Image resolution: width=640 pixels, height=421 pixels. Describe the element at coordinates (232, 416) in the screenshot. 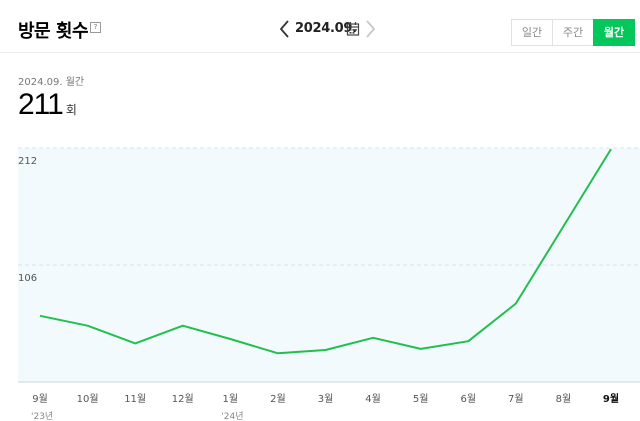

I see `year-label: '24년` at that location.